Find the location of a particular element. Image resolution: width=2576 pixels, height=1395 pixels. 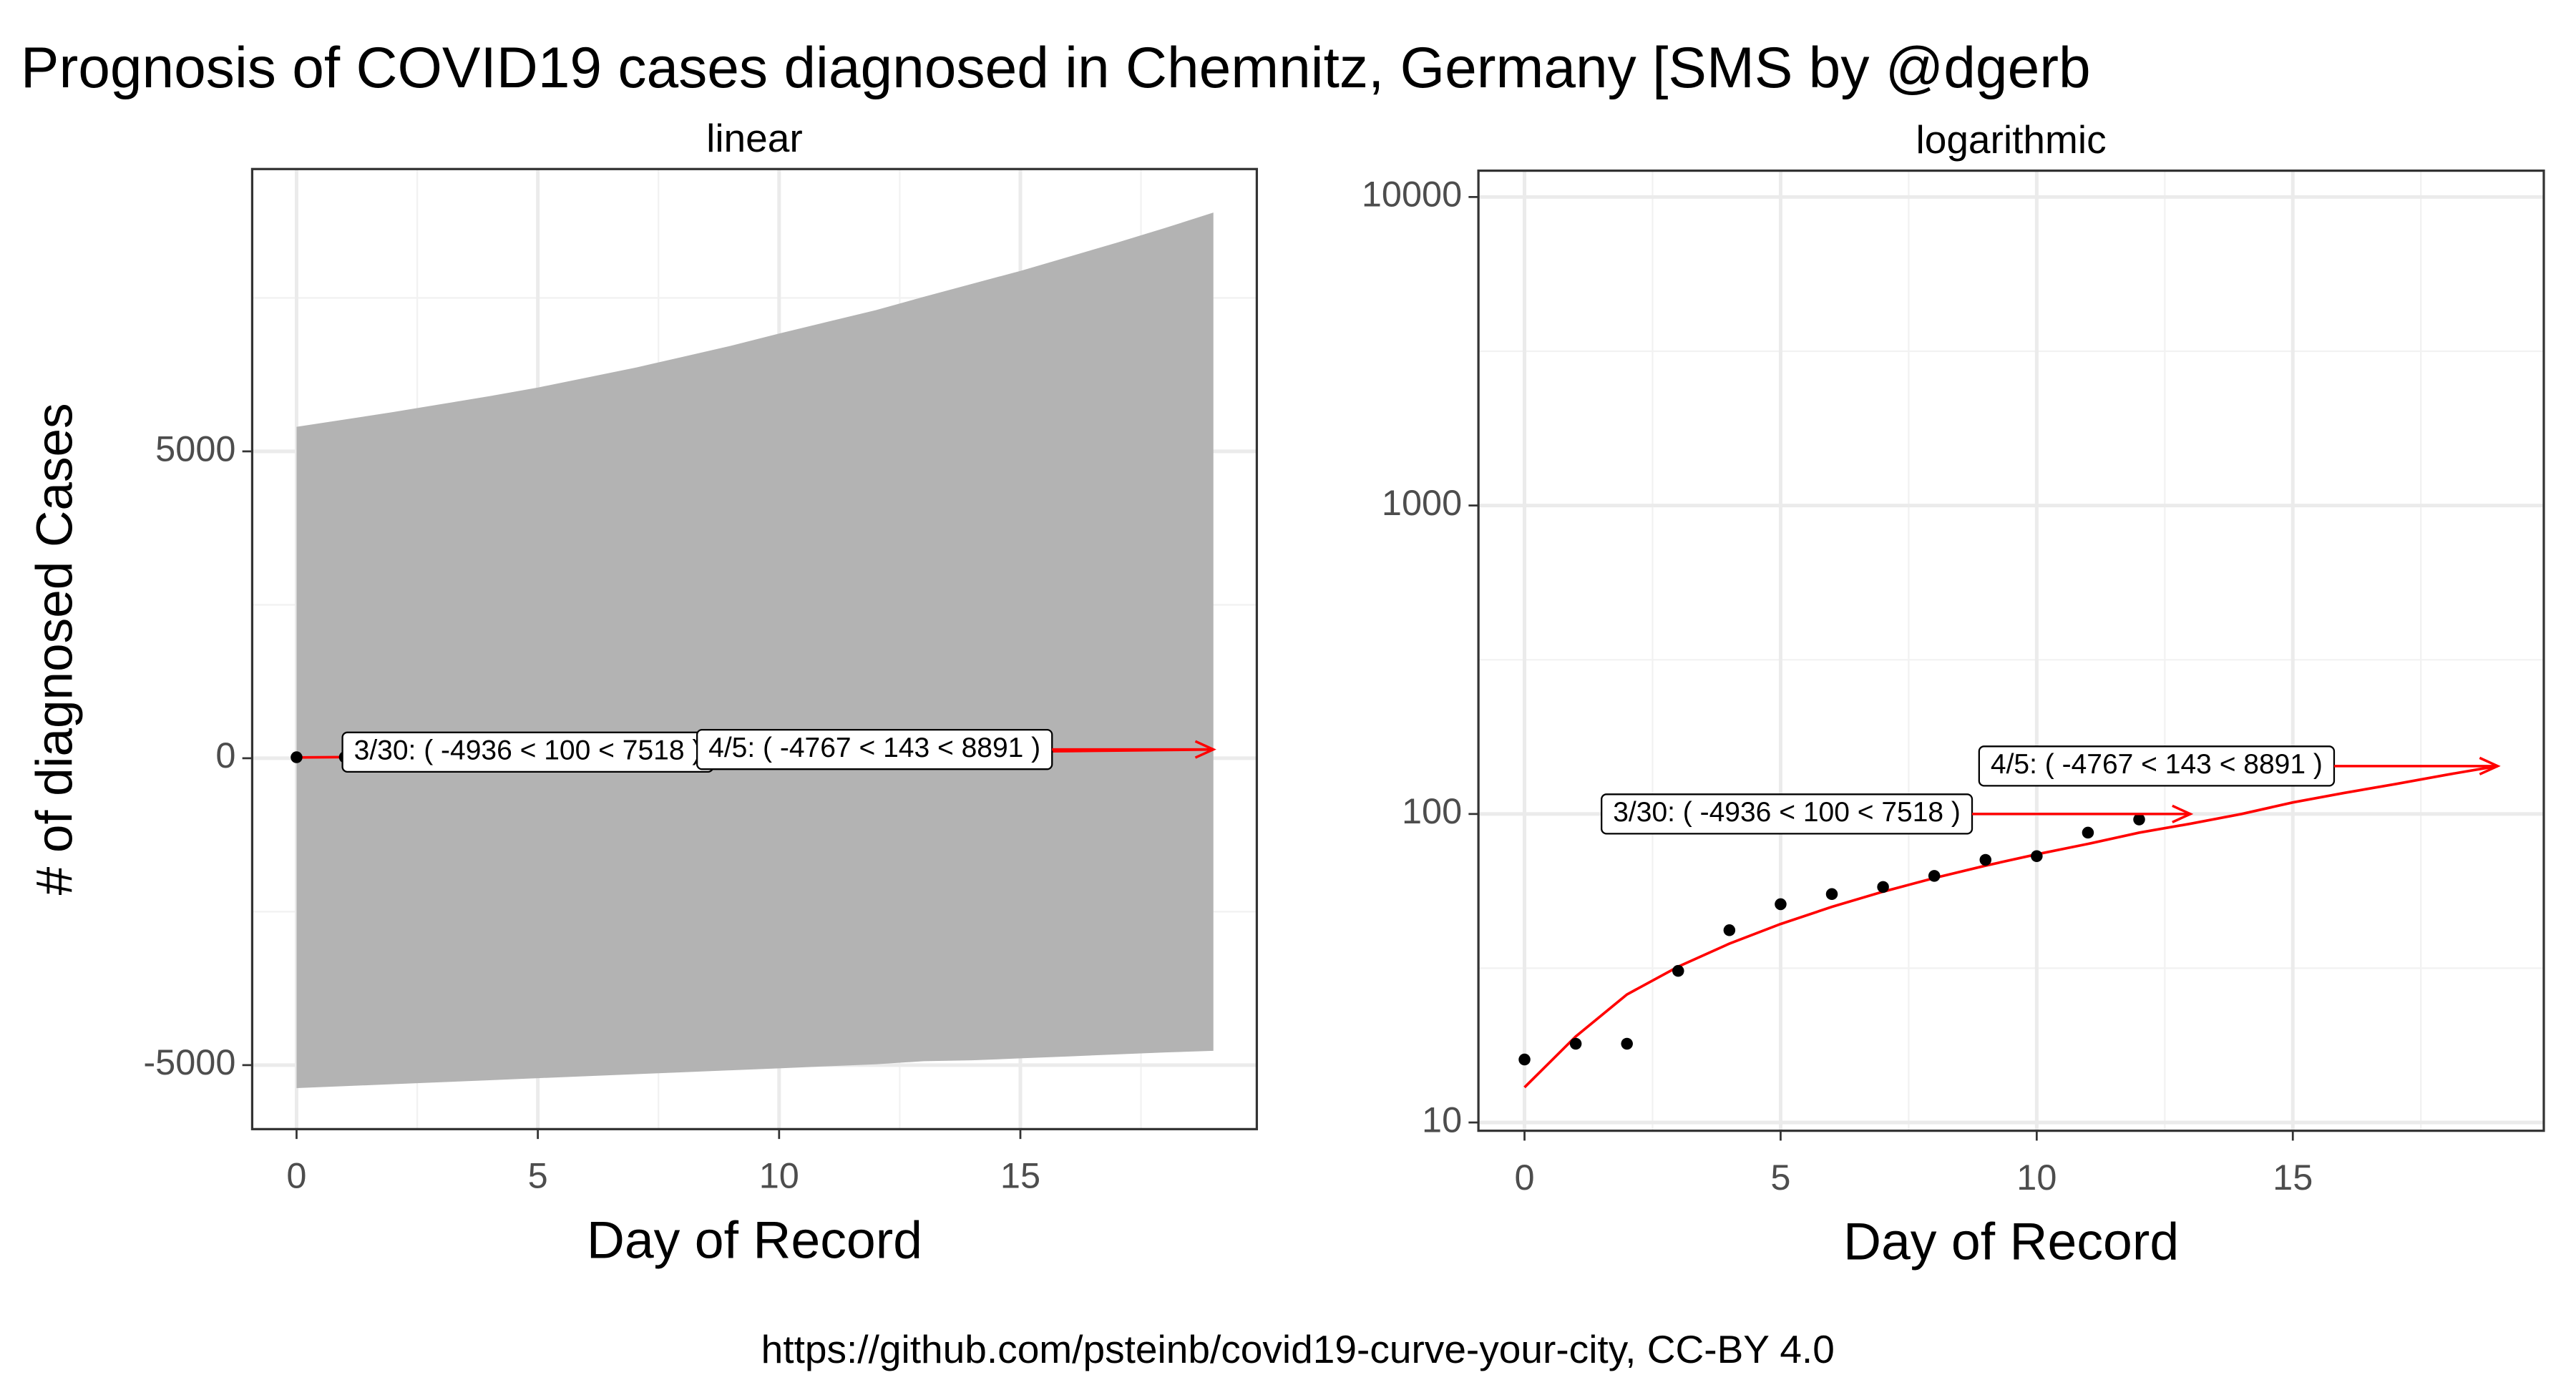

y-tick-label: 0 is located at coordinates (225, 755).